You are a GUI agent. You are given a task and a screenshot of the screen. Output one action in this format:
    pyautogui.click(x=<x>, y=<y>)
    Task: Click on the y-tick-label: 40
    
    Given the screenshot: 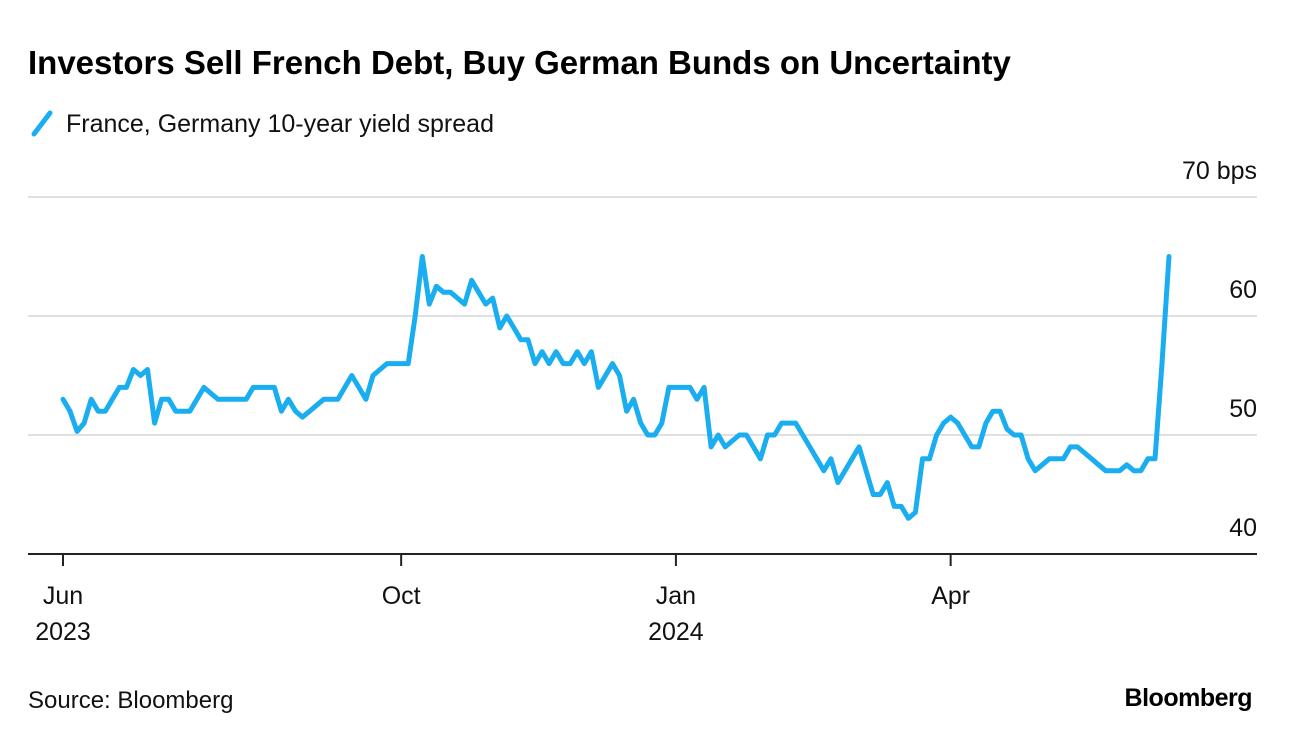 What is the action you would take?
    pyautogui.click(x=1243, y=528)
    